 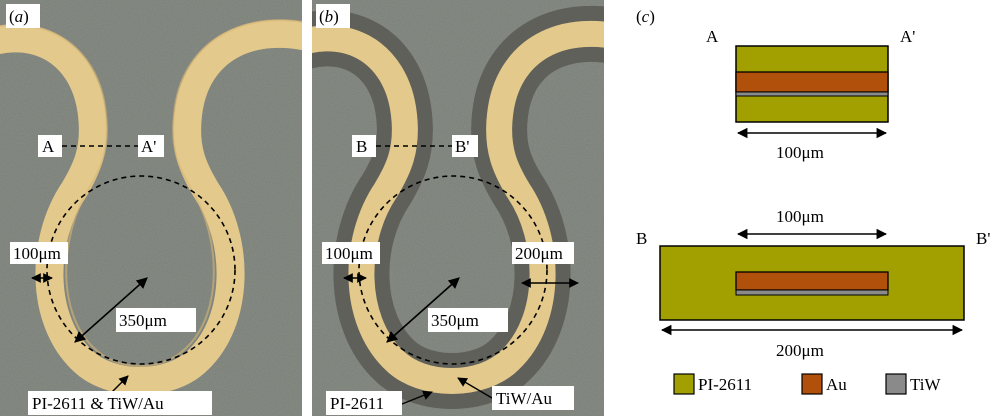 What do you see at coordinates (141, 270) in the screenshot?
I see `panel-a-dashed-circle` at bounding box center [141, 270].